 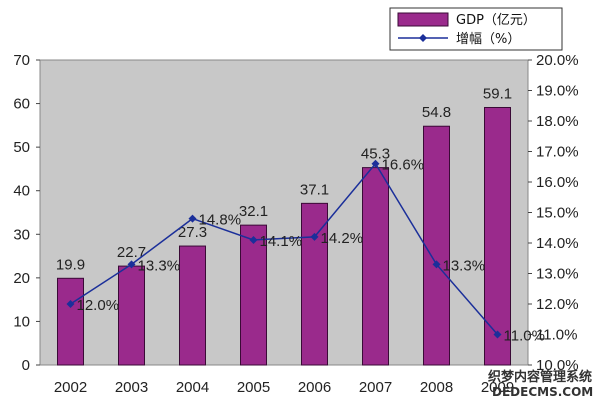 What do you see at coordinates (423, 38) in the screenshot?
I see `legend-line-marker-icon` at bounding box center [423, 38].